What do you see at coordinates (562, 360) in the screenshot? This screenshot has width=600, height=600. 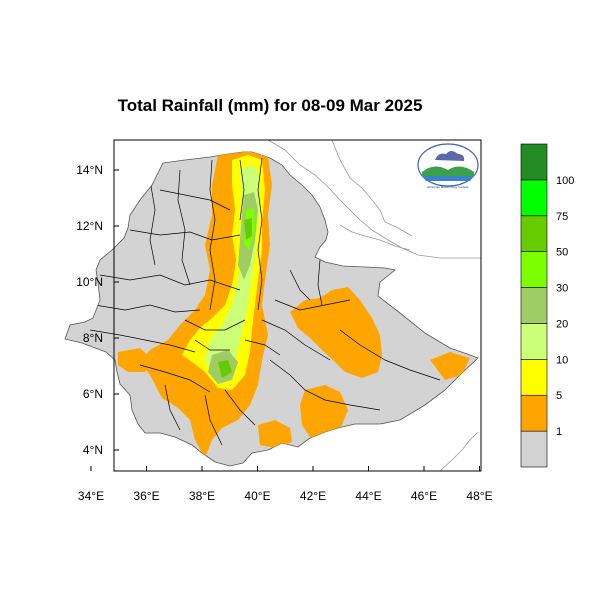 I see `legend-level-label: 10` at bounding box center [562, 360].